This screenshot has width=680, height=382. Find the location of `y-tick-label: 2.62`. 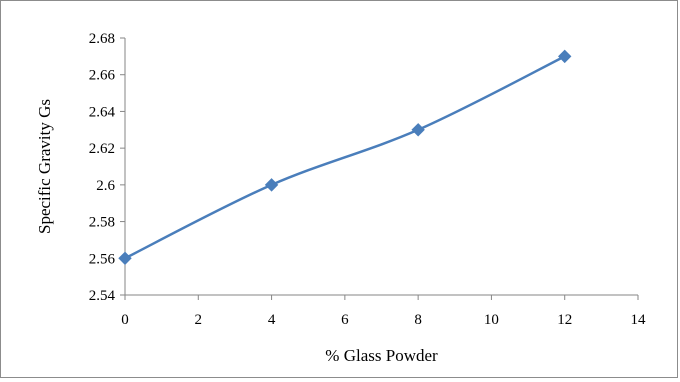

y-tick-label: 2.62 is located at coordinates (102, 149).